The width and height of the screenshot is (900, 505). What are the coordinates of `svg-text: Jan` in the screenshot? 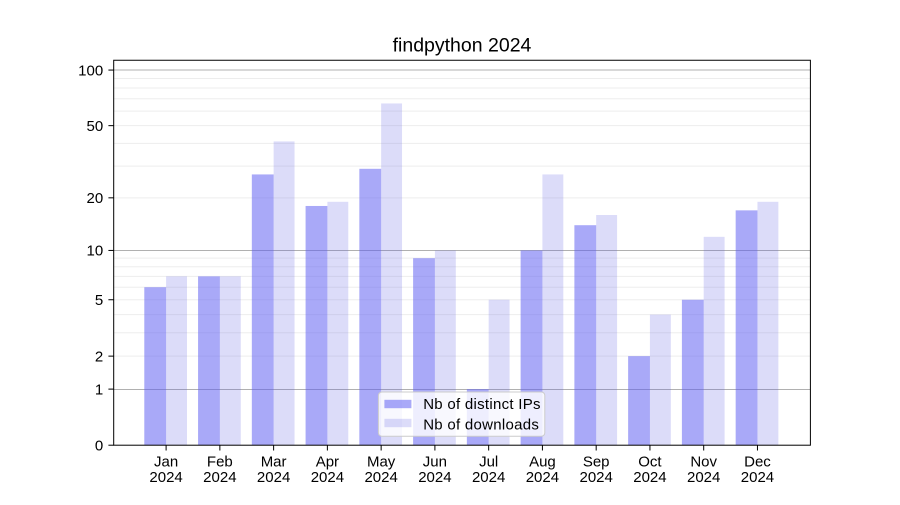 It's located at (166, 462).